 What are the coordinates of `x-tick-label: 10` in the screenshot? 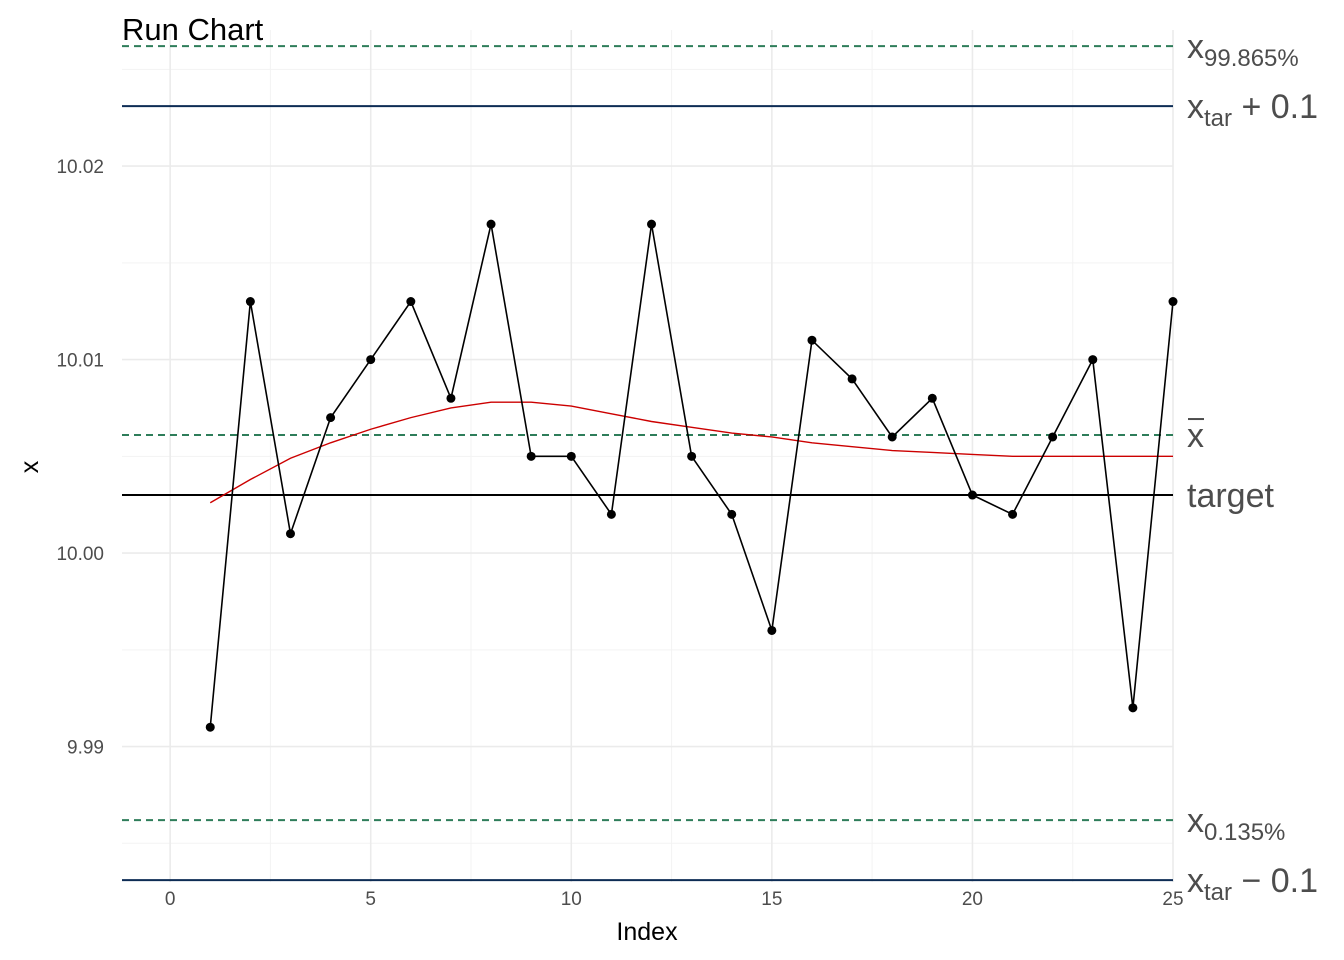 It's located at (571, 899).